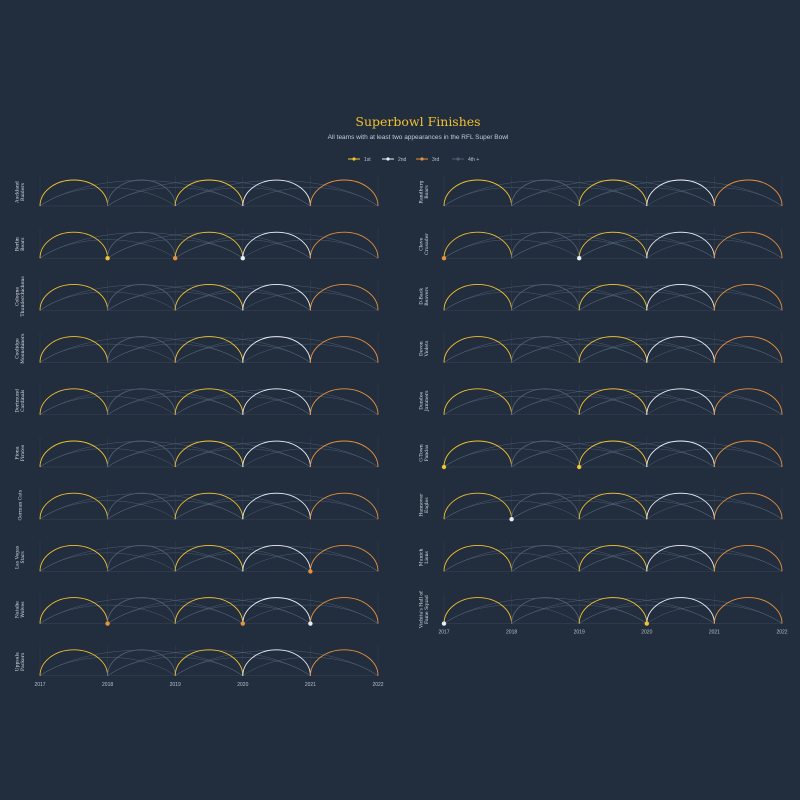  I want to click on team-name: CleveCrusader, so click(425, 244).